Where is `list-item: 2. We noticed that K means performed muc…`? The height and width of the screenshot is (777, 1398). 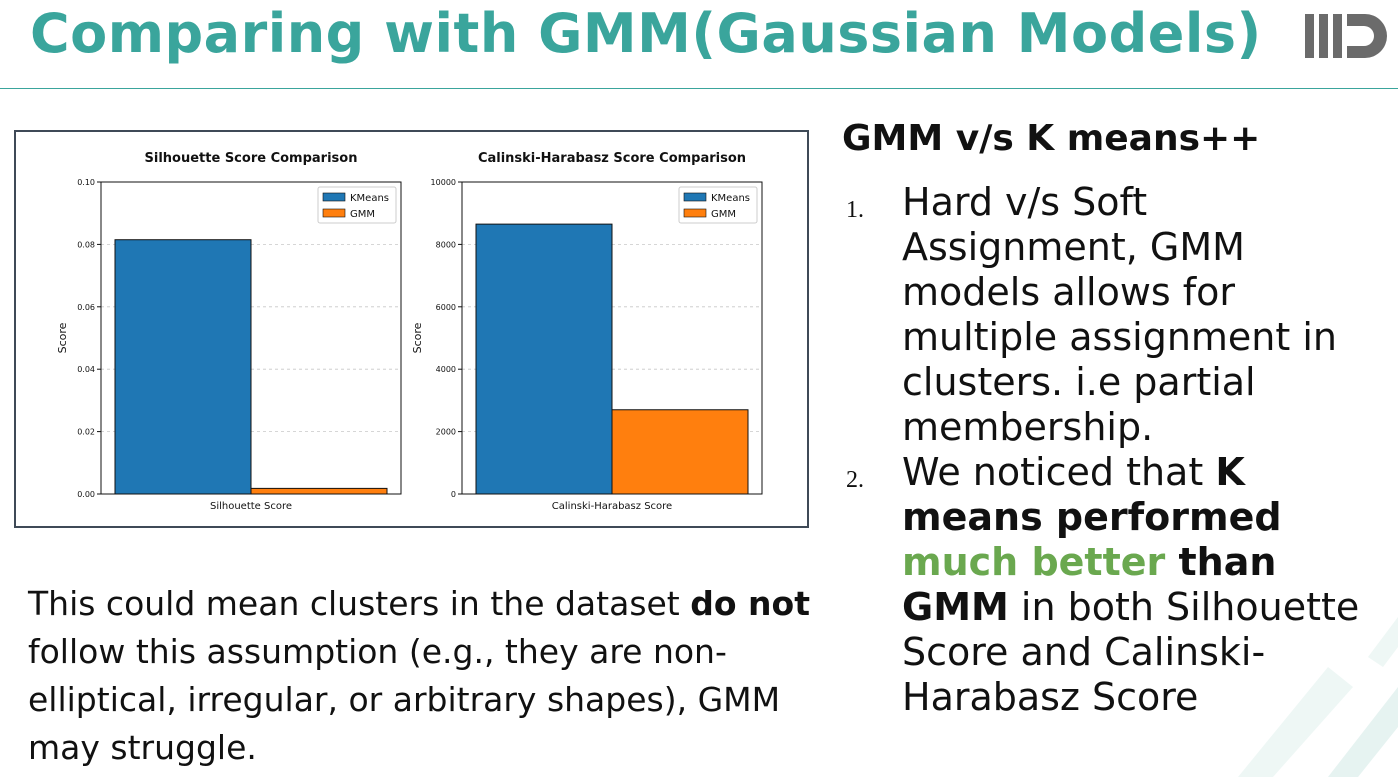 list-item: 2. We noticed that K means performed muc… is located at coordinates (1118, 585).